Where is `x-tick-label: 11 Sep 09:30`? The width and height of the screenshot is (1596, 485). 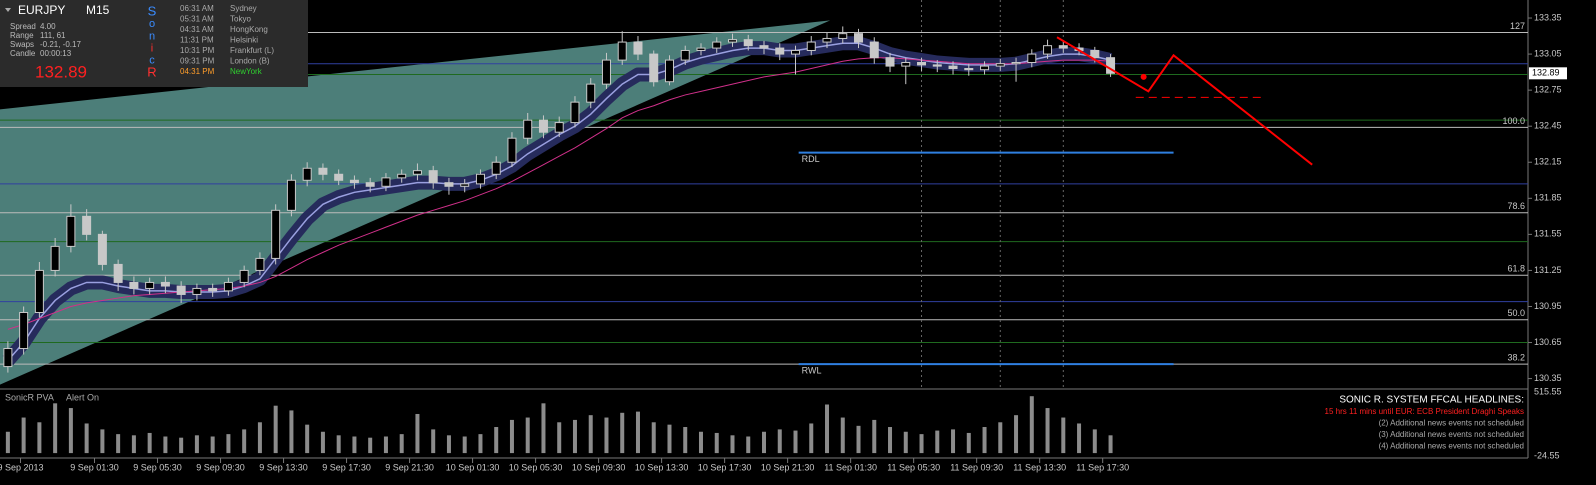
x-tick-label: 11 Sep 09:30 is located at coordinates (976, 467).